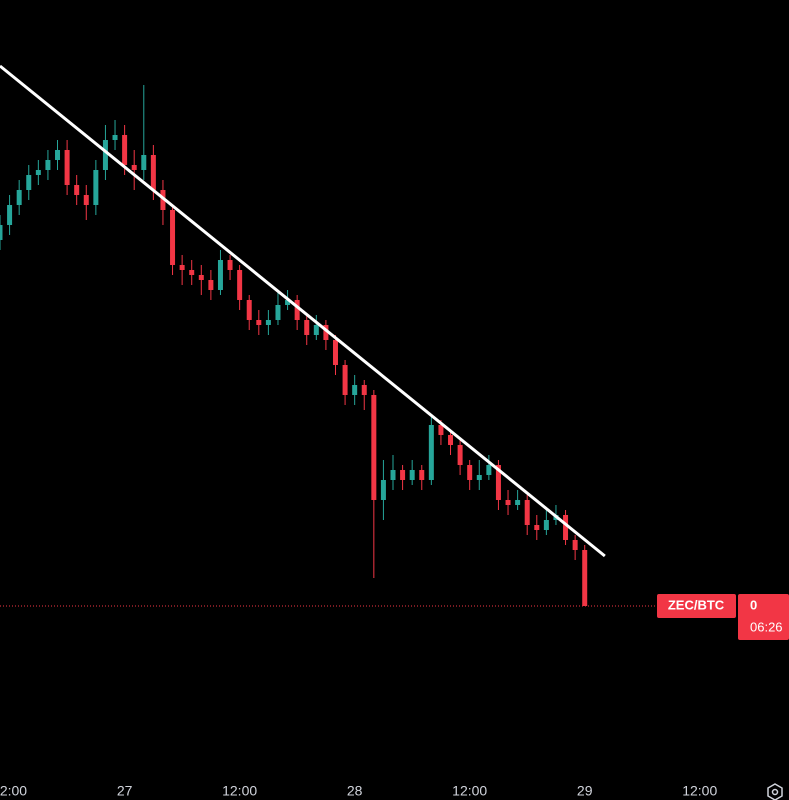  What do you see at coordinates (125, 791) in the screenshot?
I see `x-tick-label: 27` at bounding box center [125, 791].